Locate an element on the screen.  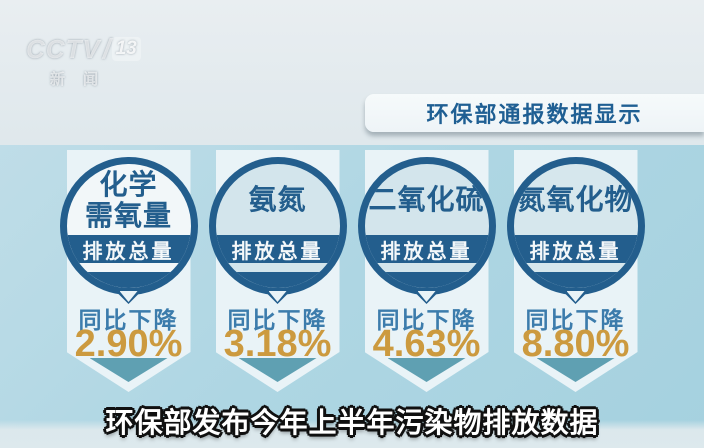
stat-badge-nitrogen-oxides: 氮氧化物 排放总量 同比下降 8.80% is located at coordinates (576, 272).